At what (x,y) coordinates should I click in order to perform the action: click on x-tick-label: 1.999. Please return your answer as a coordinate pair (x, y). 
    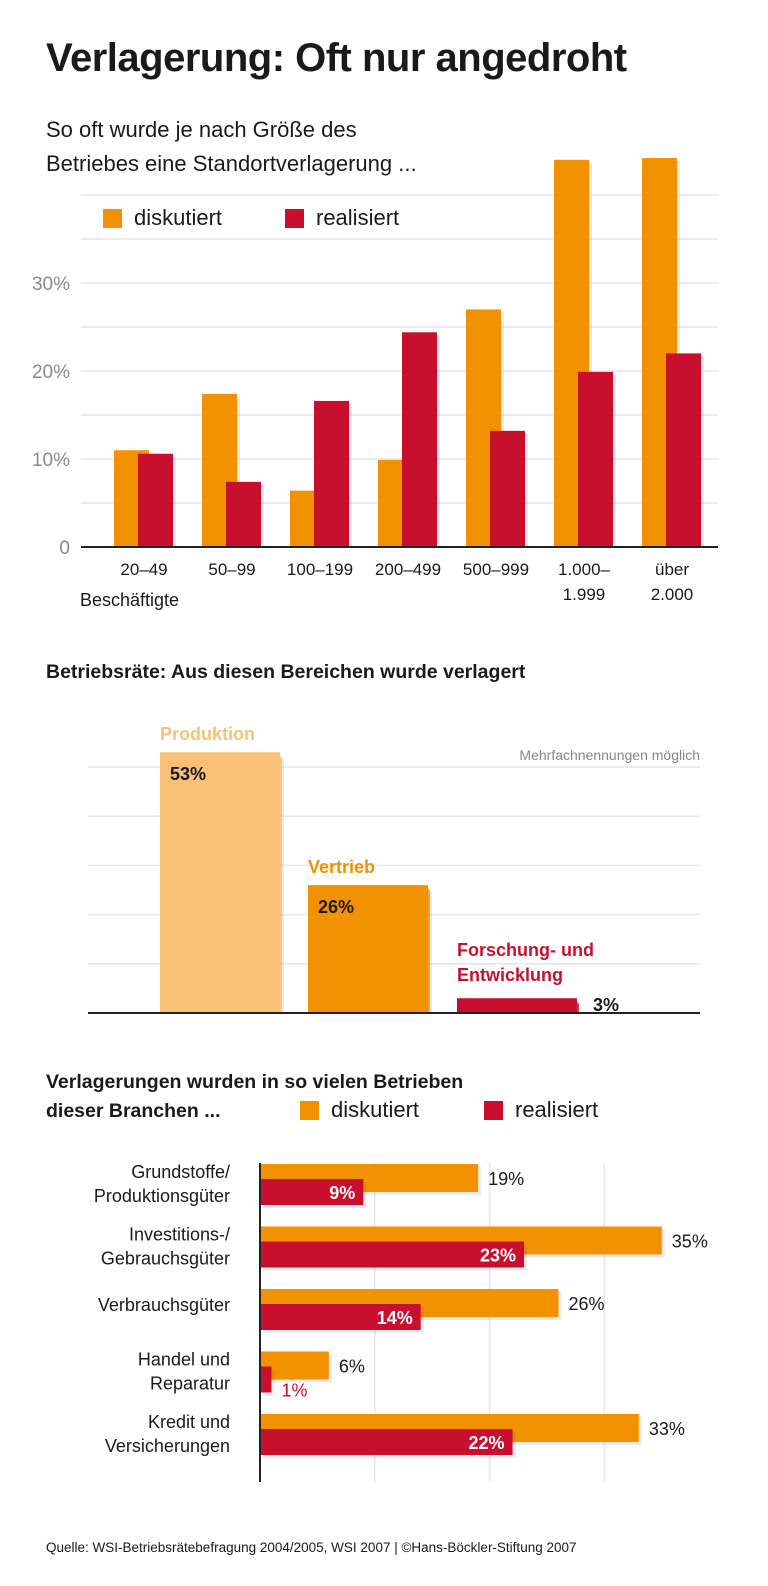
    Looking at the image, I should click on (584, 594).